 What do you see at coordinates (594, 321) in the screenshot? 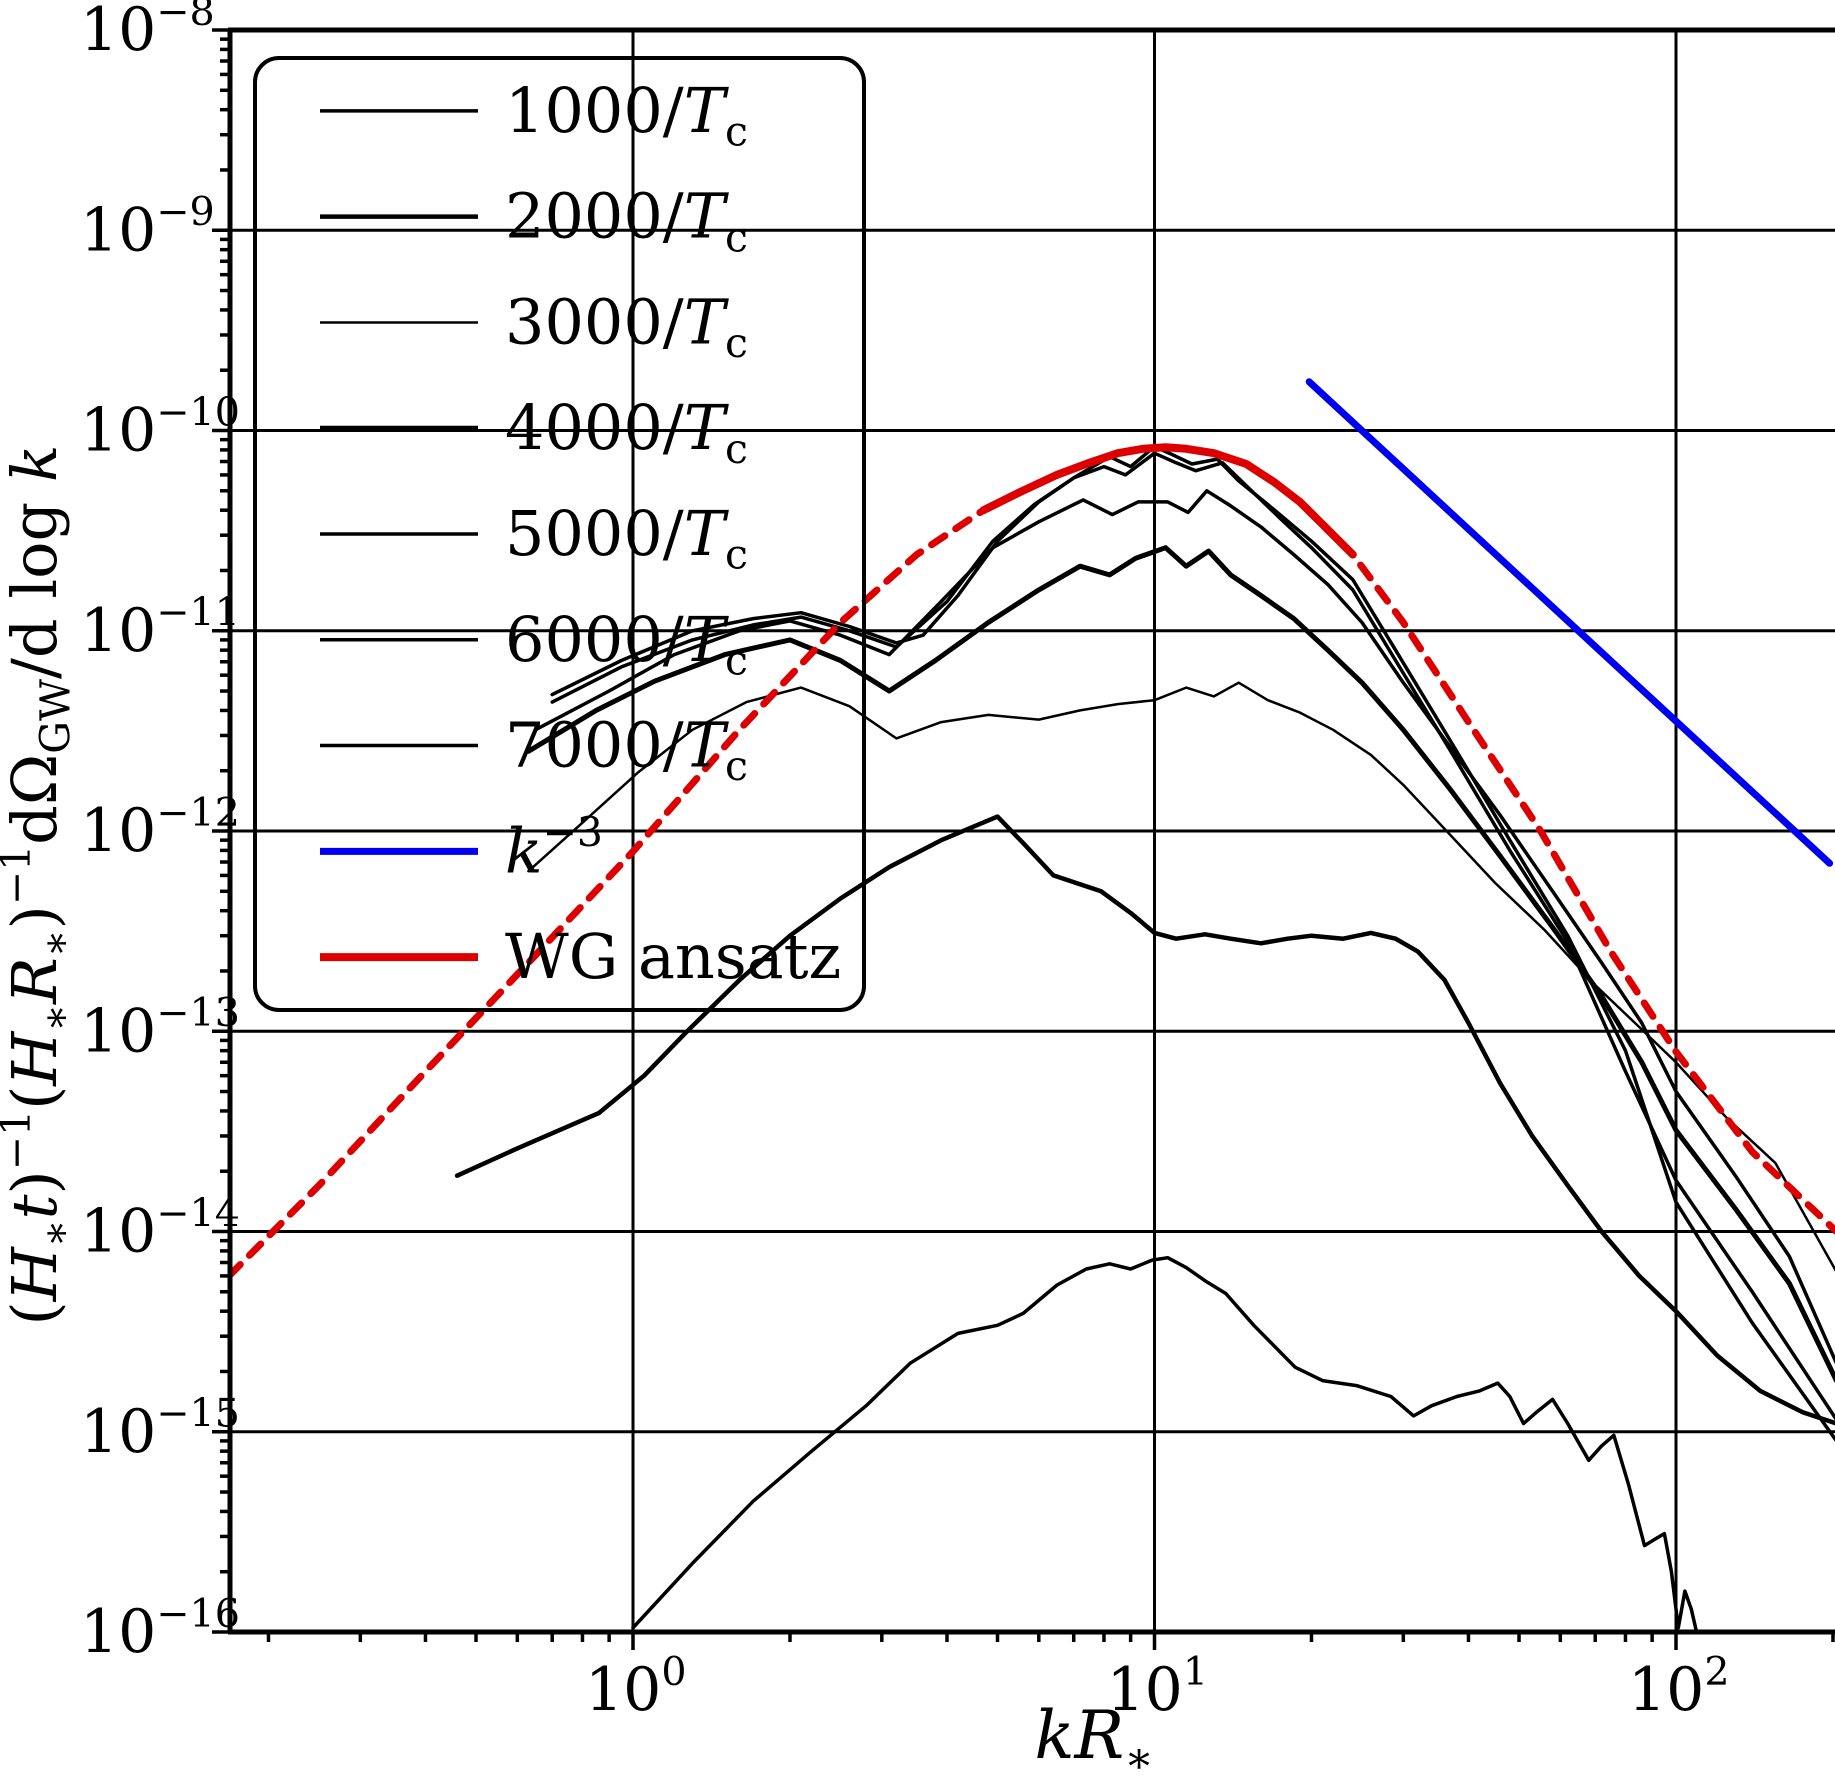
I see `legend-label-t3000-segment: 3000/` at bounding box center [594, 321].